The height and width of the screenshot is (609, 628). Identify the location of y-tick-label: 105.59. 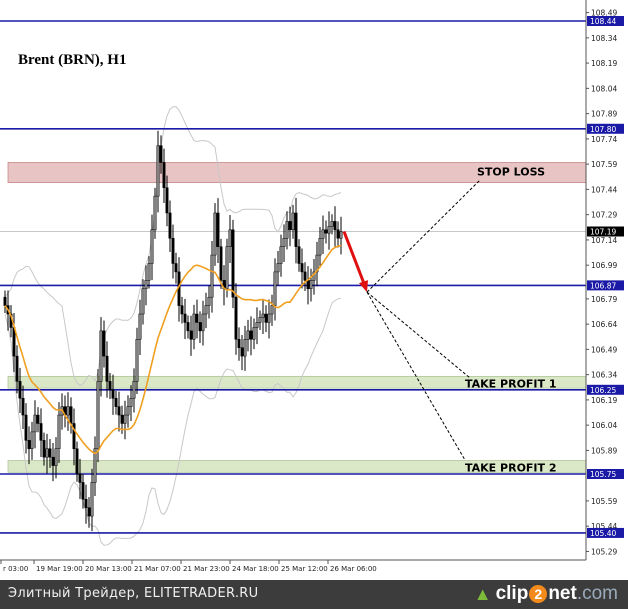
(604, 501).